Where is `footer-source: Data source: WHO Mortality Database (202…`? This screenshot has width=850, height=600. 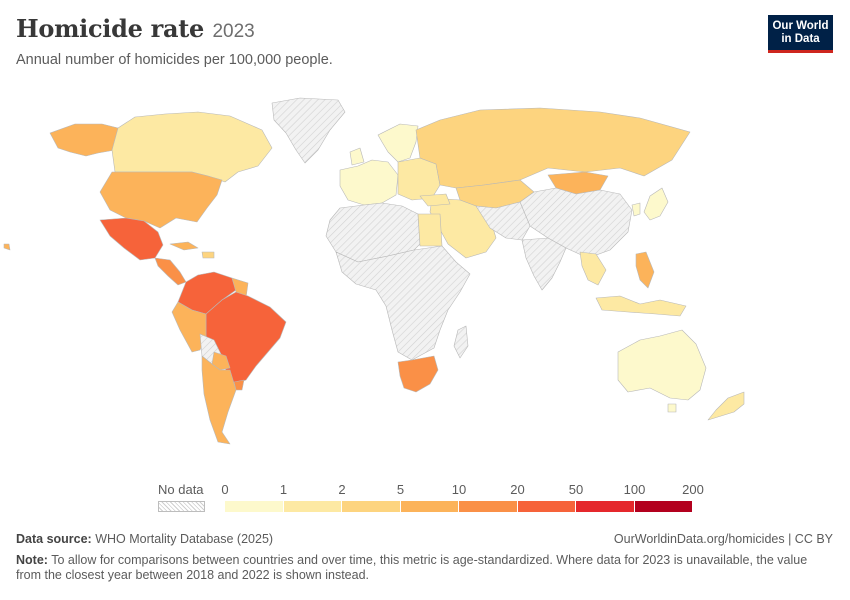
footer-source: Data source: WHO Mortality Database (202… is located at coordinates (144, 539).